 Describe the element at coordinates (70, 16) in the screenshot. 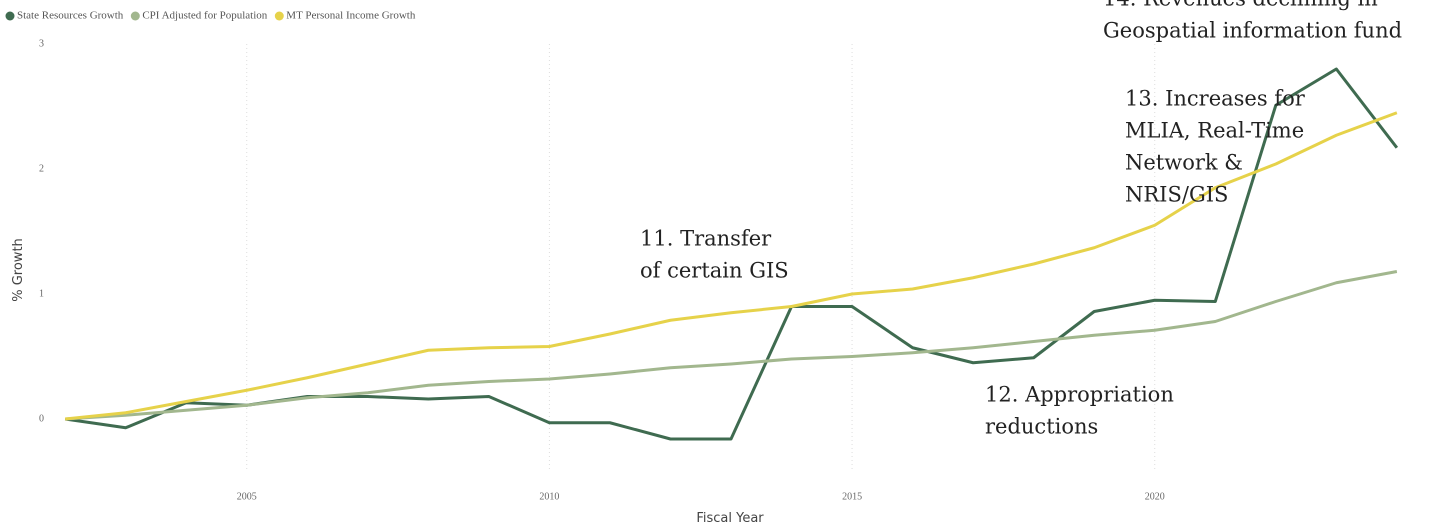

I see `legend-label: State Resources Growth` at that location.